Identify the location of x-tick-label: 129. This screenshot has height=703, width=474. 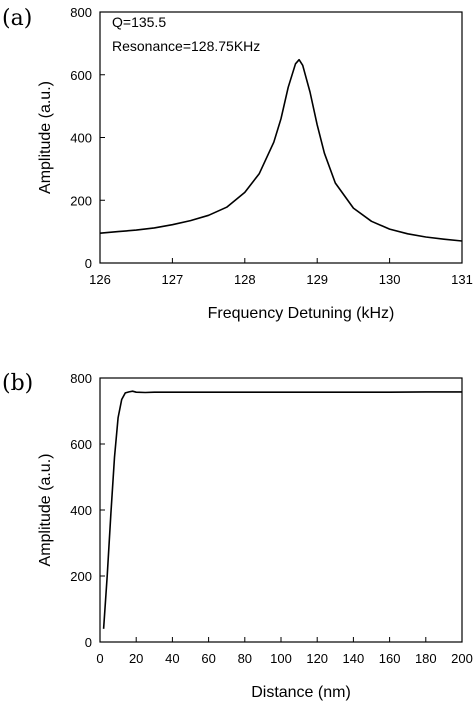
(317, 279).